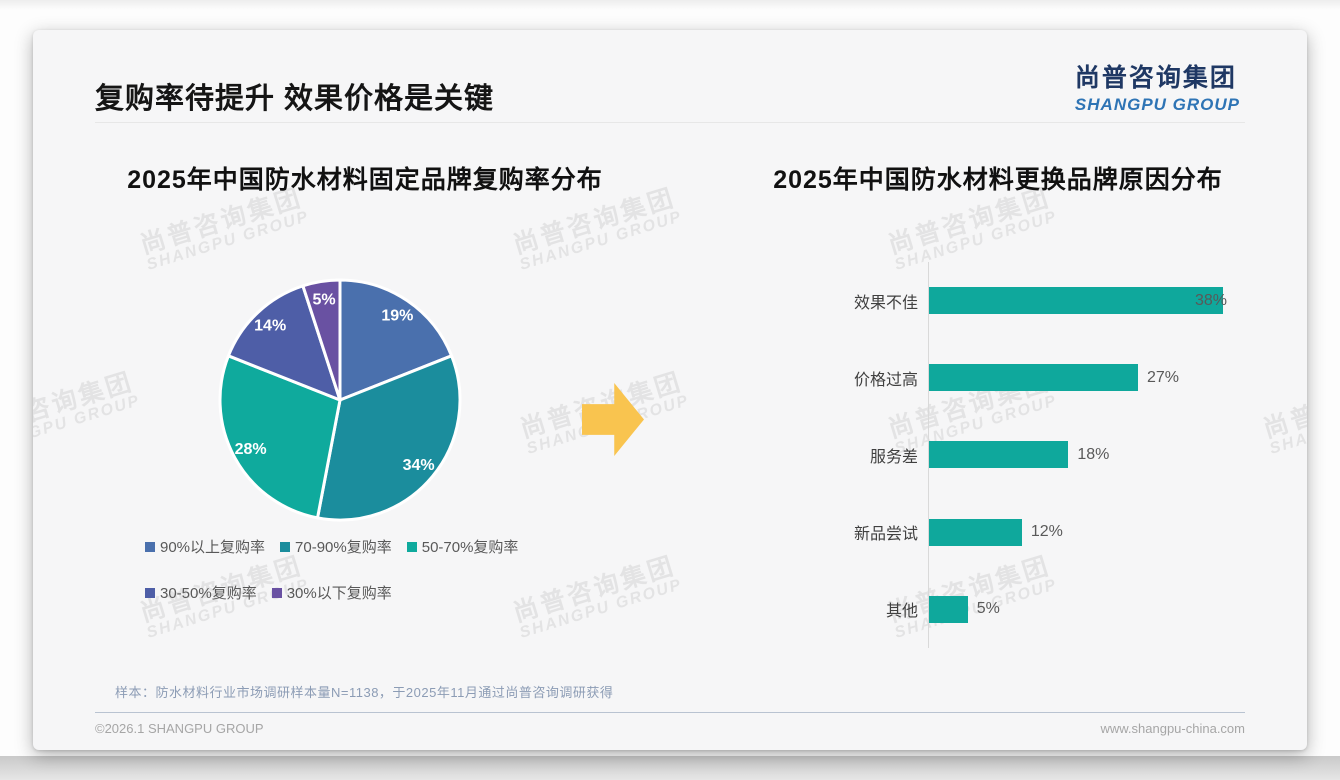  Describe the element at coordinates (270, 326) in the screenshot. I see `pie-data-label: 14%` at that location.